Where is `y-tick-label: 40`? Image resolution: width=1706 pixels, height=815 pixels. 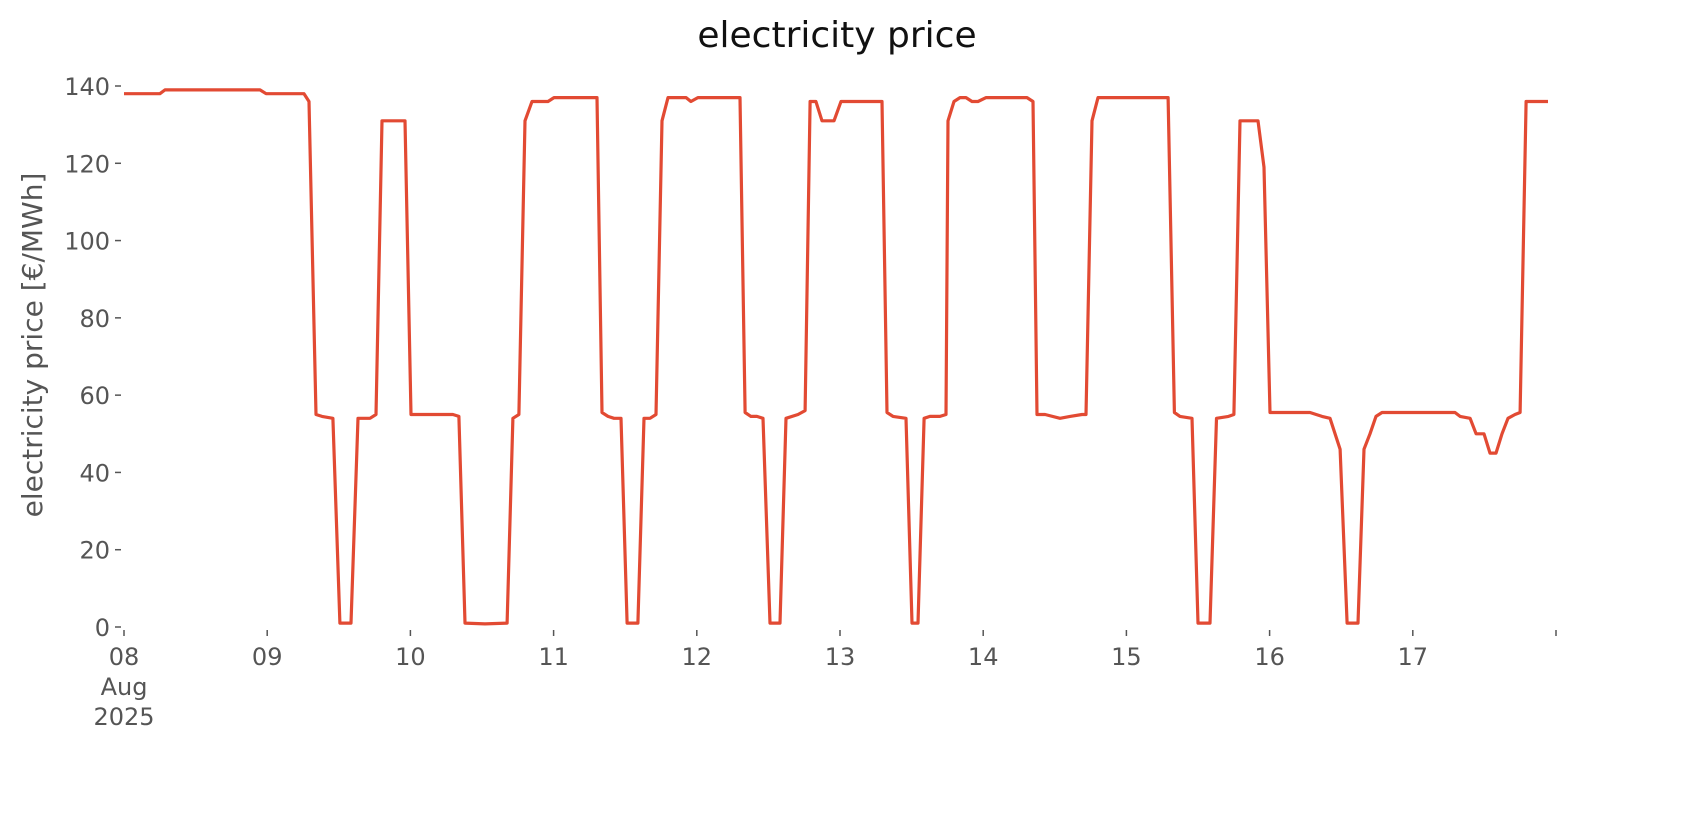 y-tick-label: 40 is located at coordinates (94, 473).